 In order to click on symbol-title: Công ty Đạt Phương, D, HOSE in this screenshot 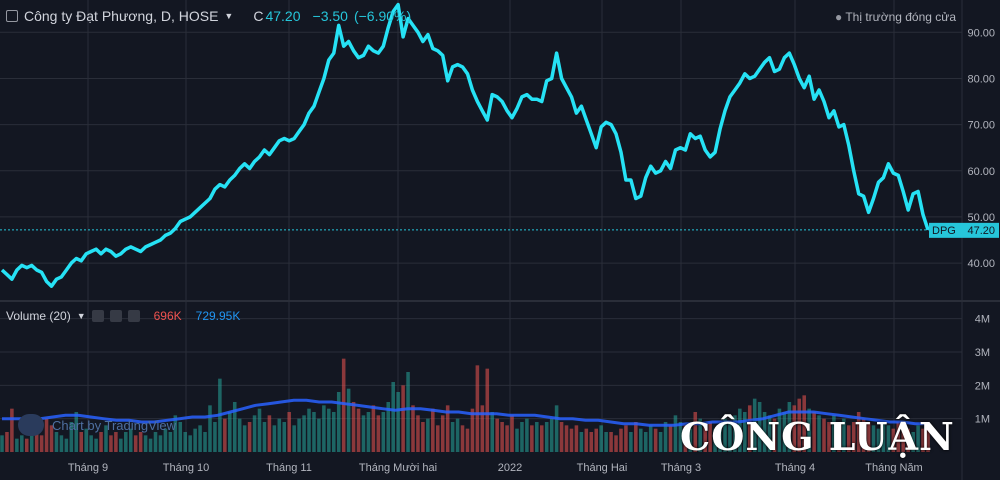, I will do `click(121, 16)`.